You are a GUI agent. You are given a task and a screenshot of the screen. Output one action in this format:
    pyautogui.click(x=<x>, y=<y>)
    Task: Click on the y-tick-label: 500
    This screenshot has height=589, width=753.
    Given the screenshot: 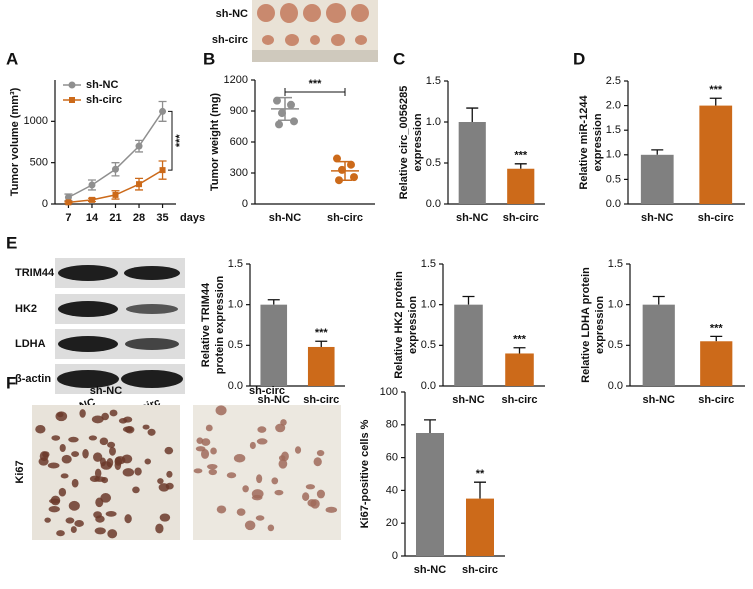 What is the action you would take?
    pyautogui.click(x=39, y=163)
    